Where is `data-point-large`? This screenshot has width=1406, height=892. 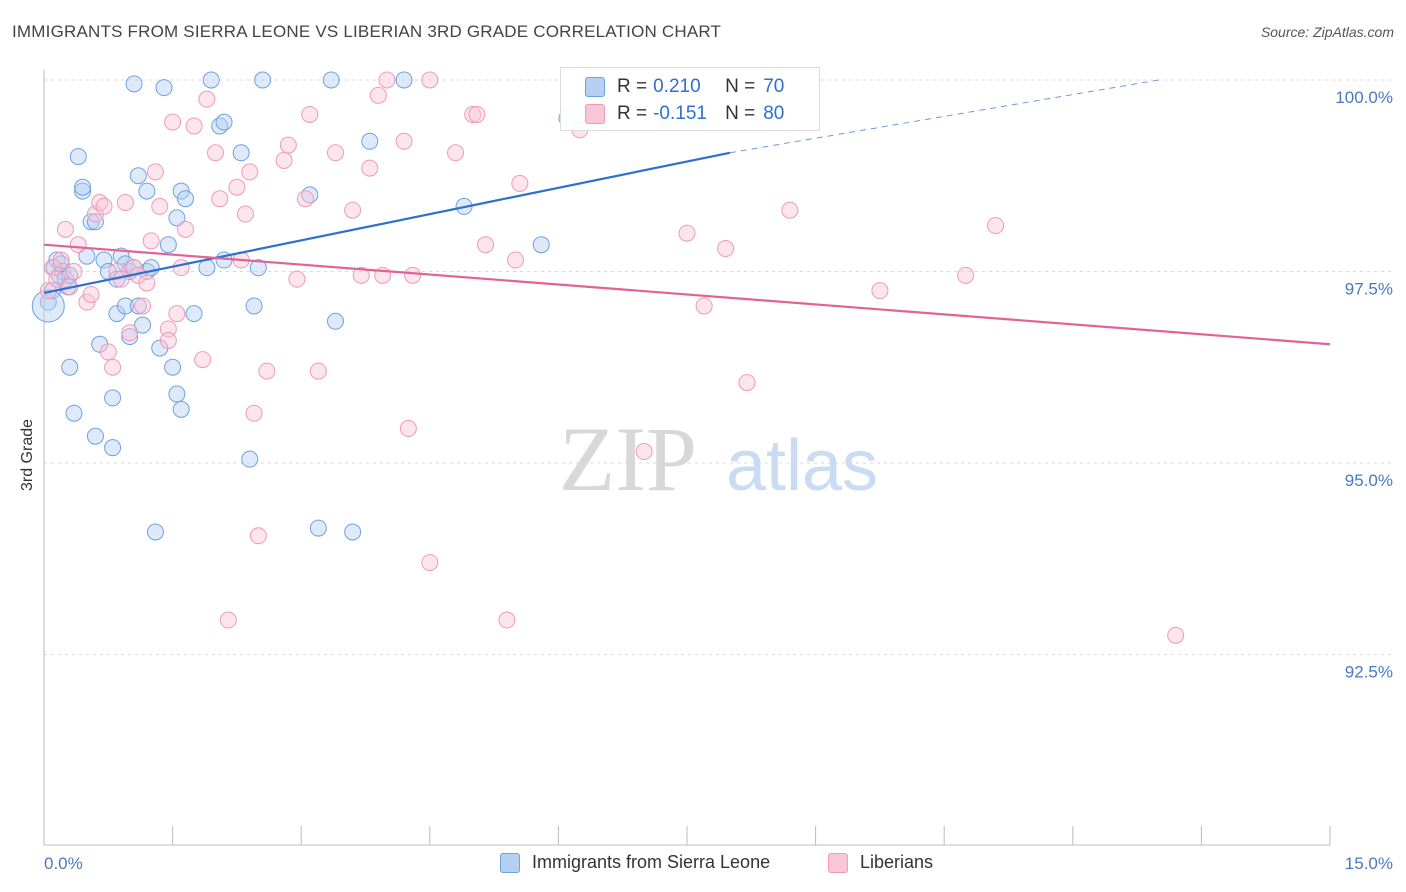 data-point-large is located at coordinates (48, 306).